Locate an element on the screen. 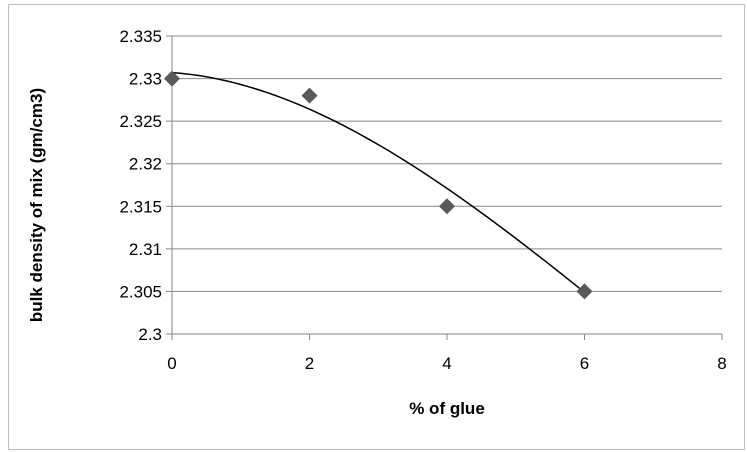 This screenshot has width=747, height=452. y-tick-label: 2.325 is located at coordinates (140, 121).